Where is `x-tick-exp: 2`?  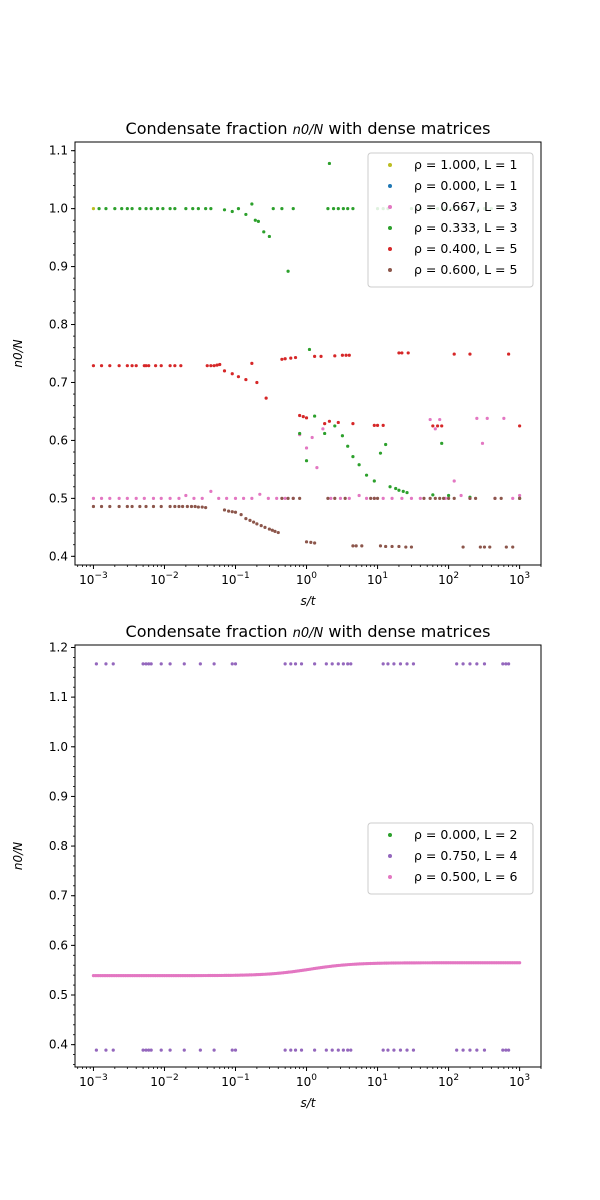
x-tick-exp: 2 is located at coordinates (456, 1078).